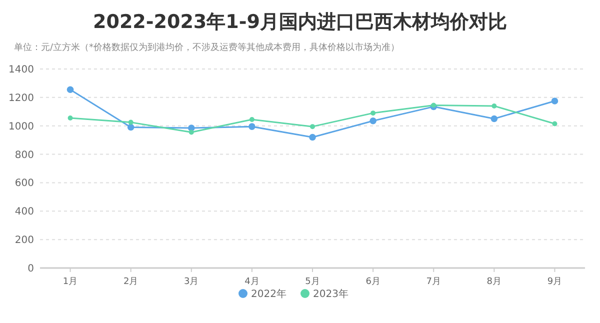  What do you see at coordinates (312, 282) in the screenshot?
I see `x-tick-label: 5月` at bounding box center [312, 282].